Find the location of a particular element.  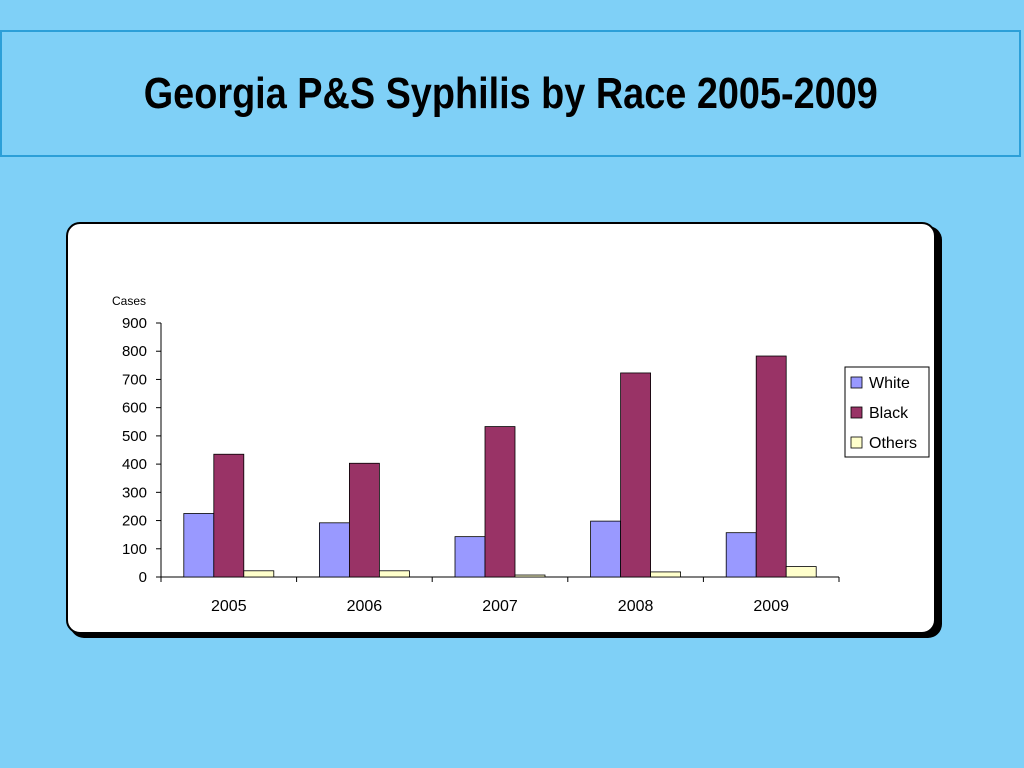

bar-black-2007 is located at coordinates (500, 502).